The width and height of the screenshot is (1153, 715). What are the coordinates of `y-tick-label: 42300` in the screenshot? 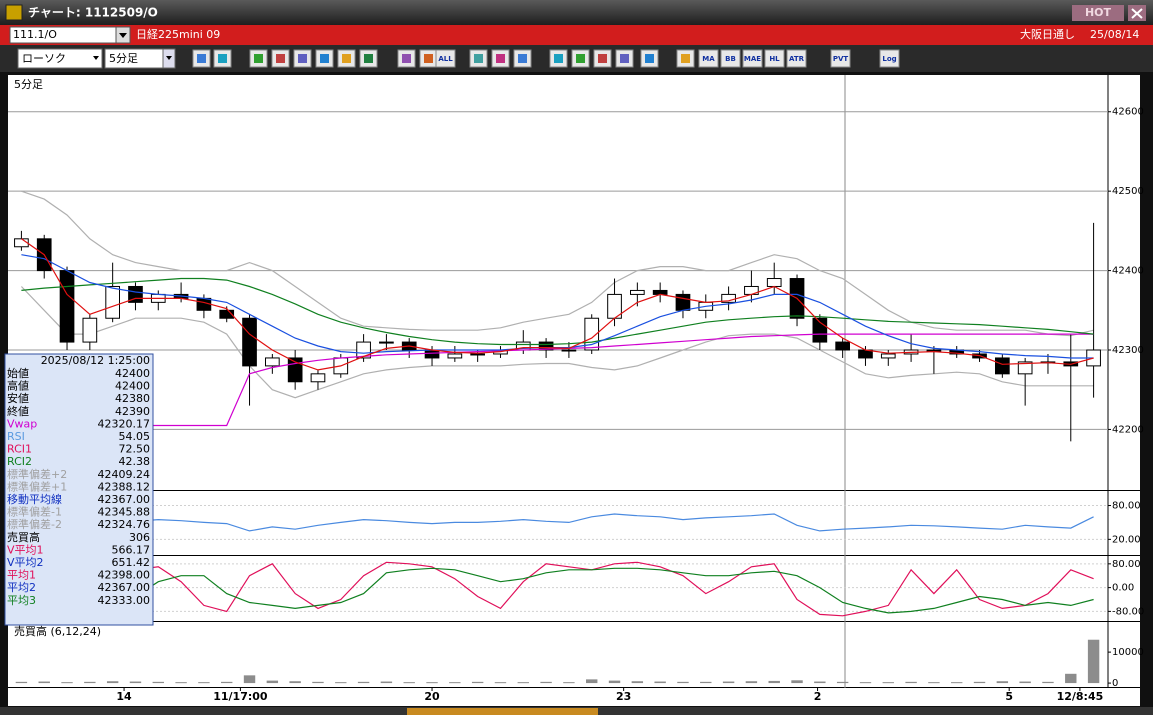 It's located at (1128, 350).